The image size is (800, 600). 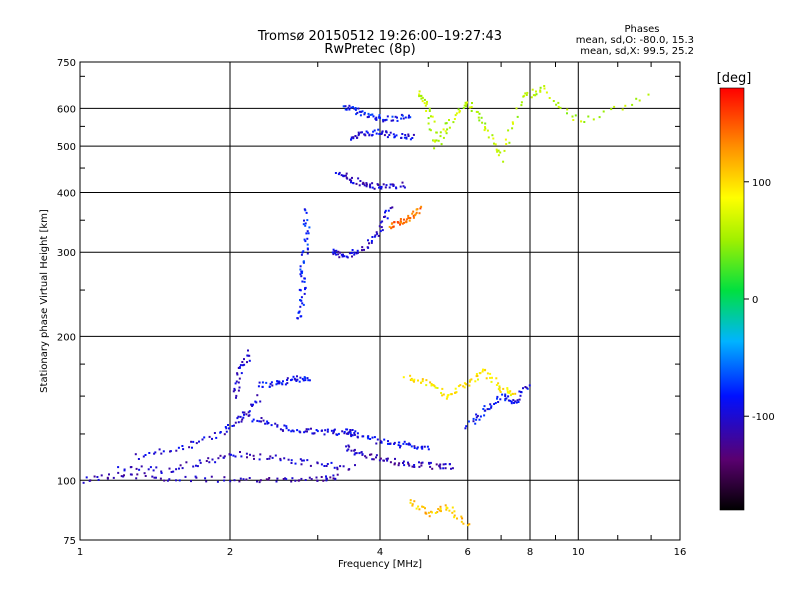 What do you see at coordinates (69, 541) in the screenshot?
I see `y-tick-label: 75` at bounding box center [69, 541].